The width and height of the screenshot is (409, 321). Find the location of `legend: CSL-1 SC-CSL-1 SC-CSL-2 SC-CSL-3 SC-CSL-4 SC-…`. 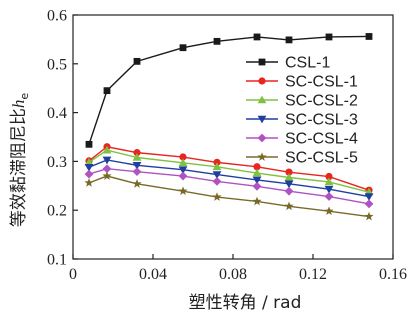

legend: CSL-1 SC-CSL-1 SC-CSL-2 SC-CSL-3 SC-CSL-4 SC-… is located at coordinates (302, 111).